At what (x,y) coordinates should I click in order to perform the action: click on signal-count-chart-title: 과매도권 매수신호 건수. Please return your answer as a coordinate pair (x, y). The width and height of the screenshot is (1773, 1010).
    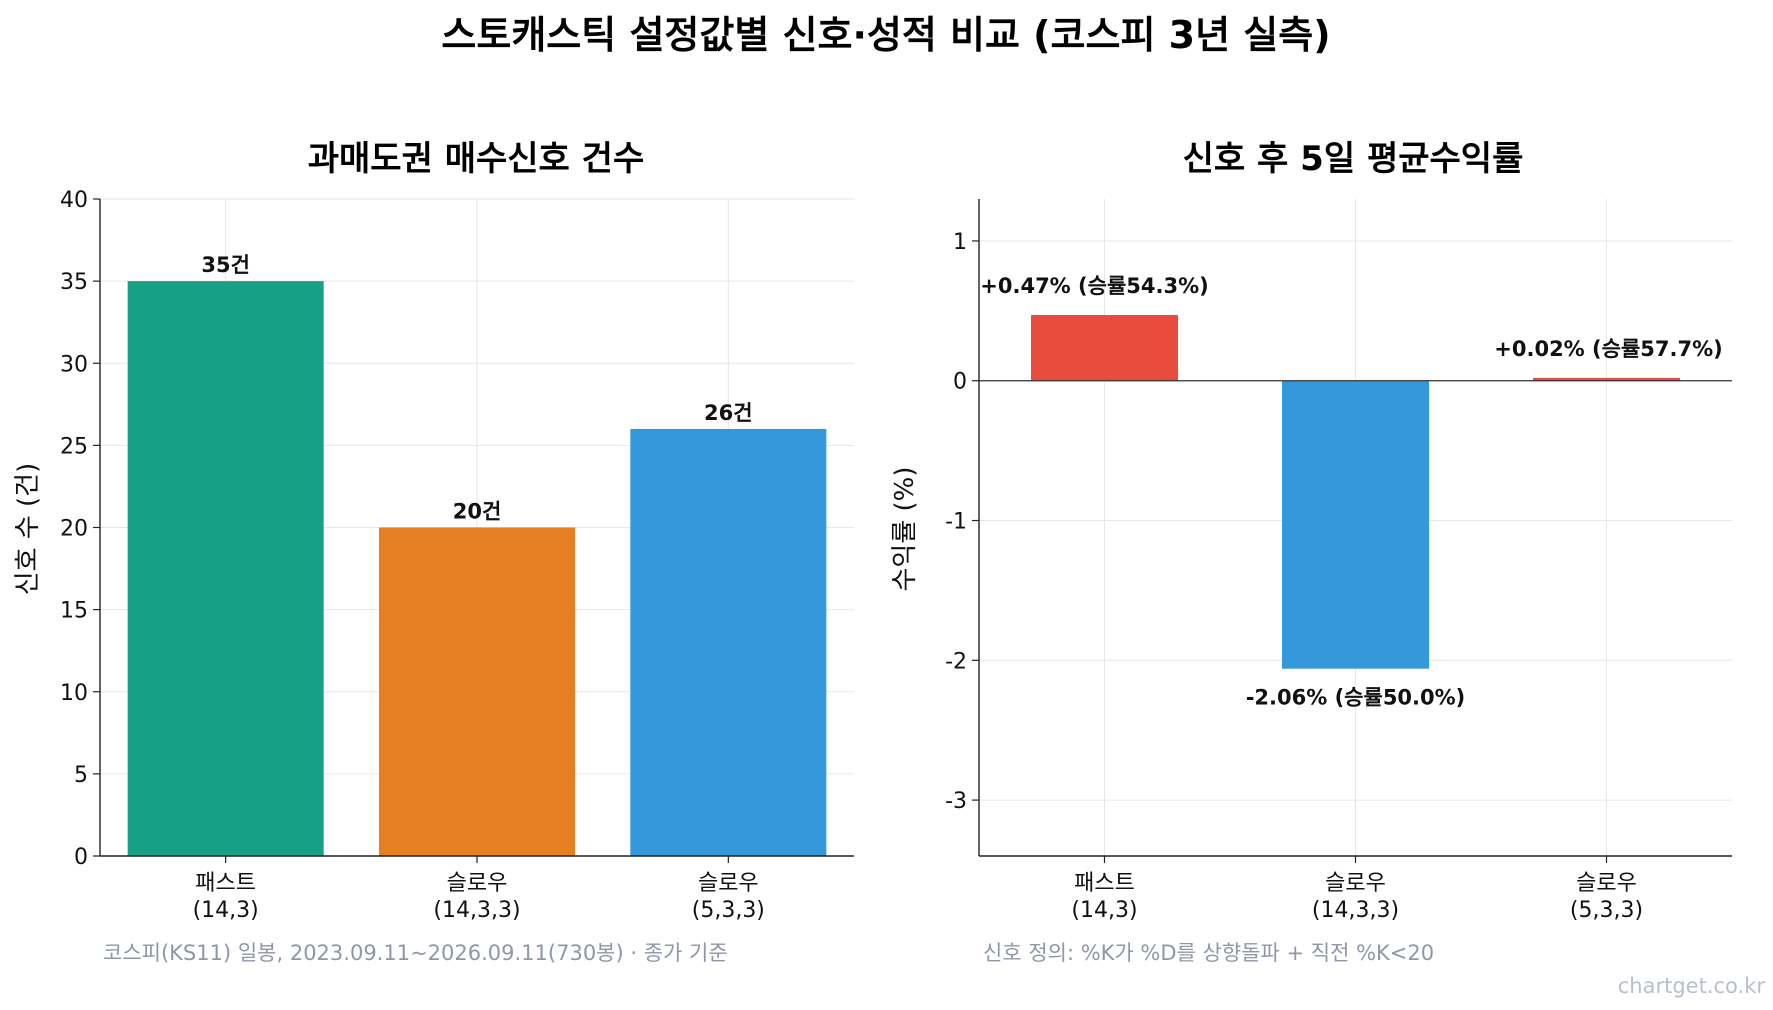
    Looking at the image, I should click on (476, 159).